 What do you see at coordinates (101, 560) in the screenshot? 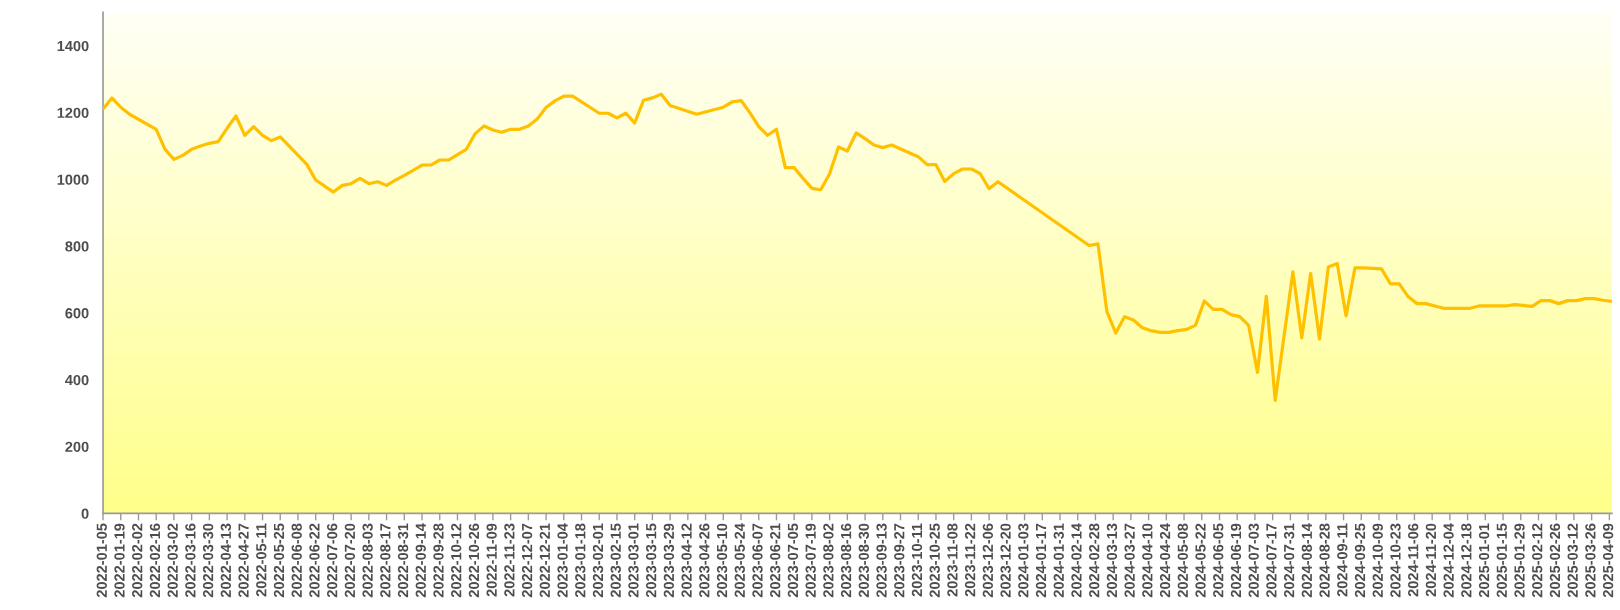
I see `x-tick-label: 2022-01-05` at bounding box center [101, 560].